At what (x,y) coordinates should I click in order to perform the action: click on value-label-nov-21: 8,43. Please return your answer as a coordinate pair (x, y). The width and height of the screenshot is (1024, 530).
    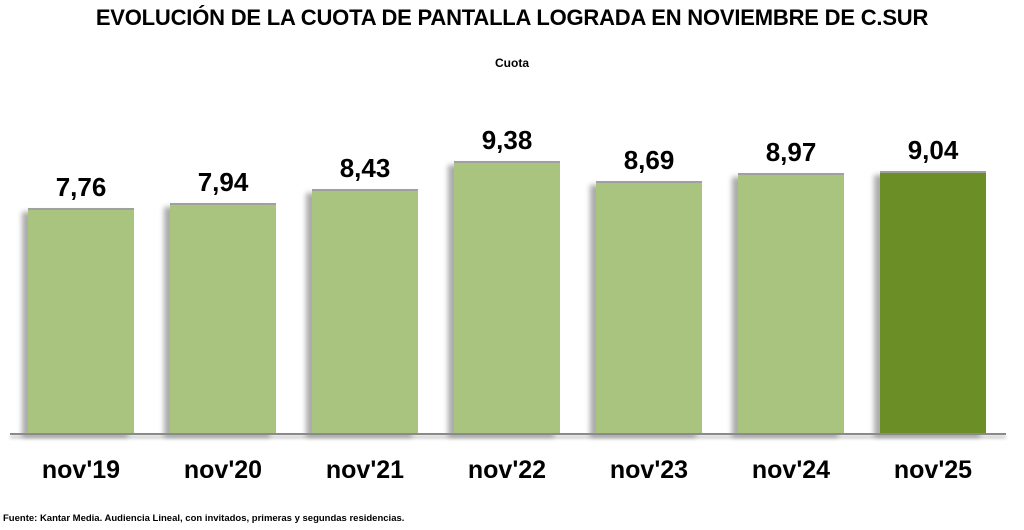
    Looking at the image, I should click on (365, 168).